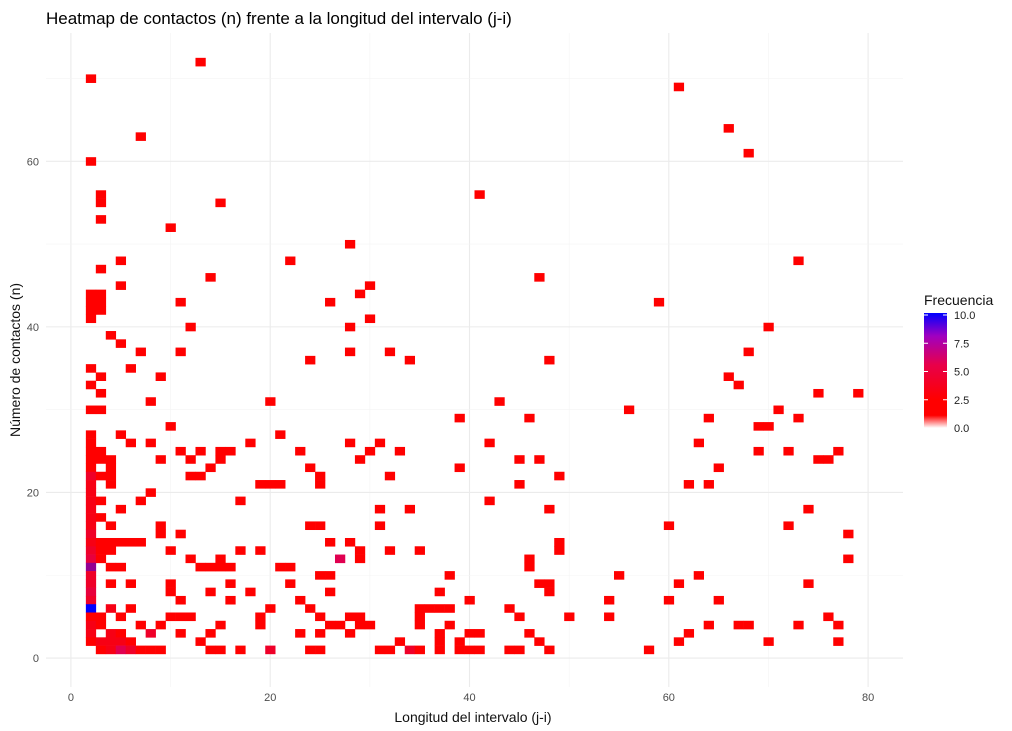 This screenshot has width=1012, height=731. I want to click on y-tick-label: 20, so click(33, 493).